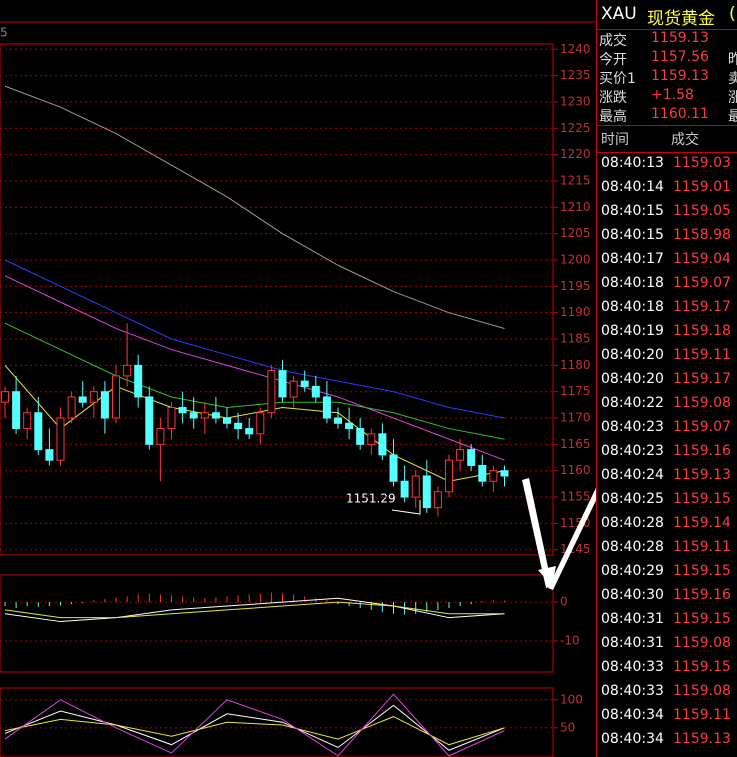 This screenshot has width=737, height=757. Describe the element at coordinates (702, 235) in the screenshot. I see `trade-price: 1158.98` at that location.